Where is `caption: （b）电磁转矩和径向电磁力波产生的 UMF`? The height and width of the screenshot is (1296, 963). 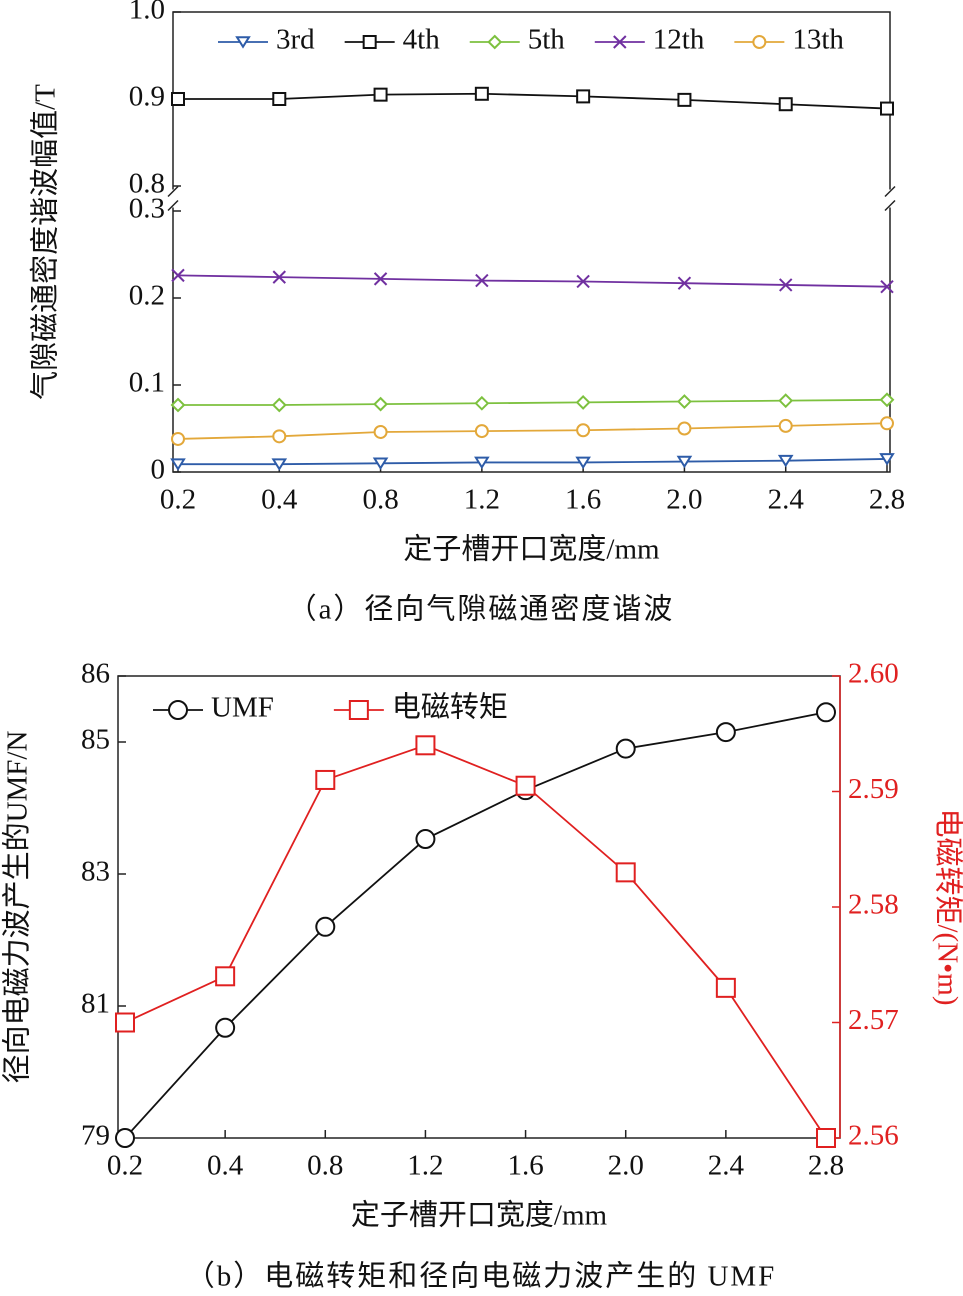 caption: （b）电磁转矩和径向电磁力波产生的 UMF is located at coordinates (481, 1276).